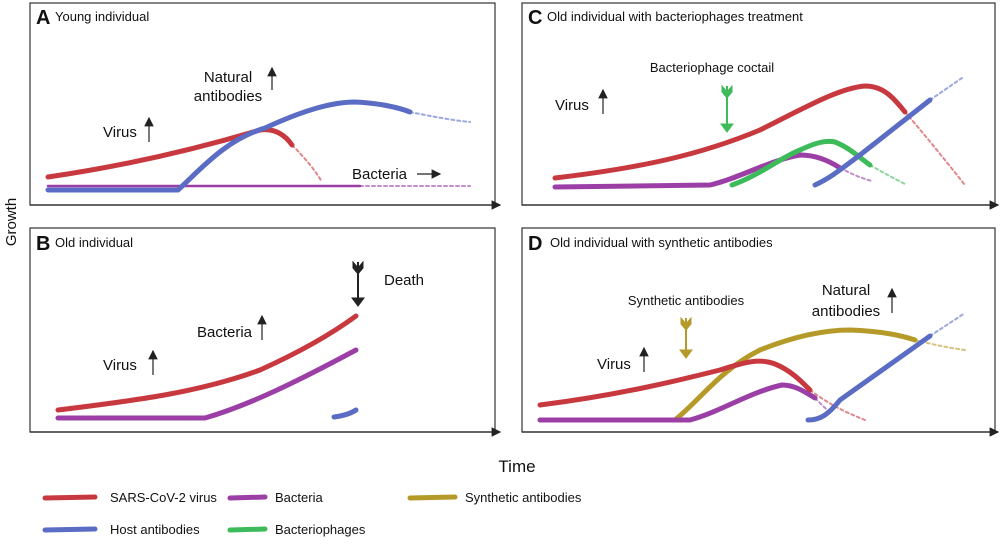 The height and width of the screenshot is (545, 1000). Describe the element at coordinates (43, 244) in the screenshot. I see `panel-letter: B` at that location.